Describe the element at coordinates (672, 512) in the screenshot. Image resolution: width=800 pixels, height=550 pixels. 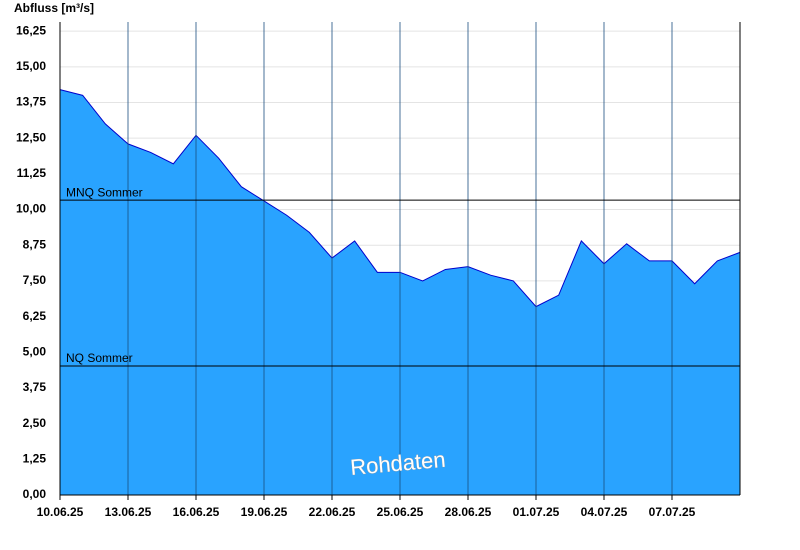
I see `x-tick-label: 07.07.25` at that location.